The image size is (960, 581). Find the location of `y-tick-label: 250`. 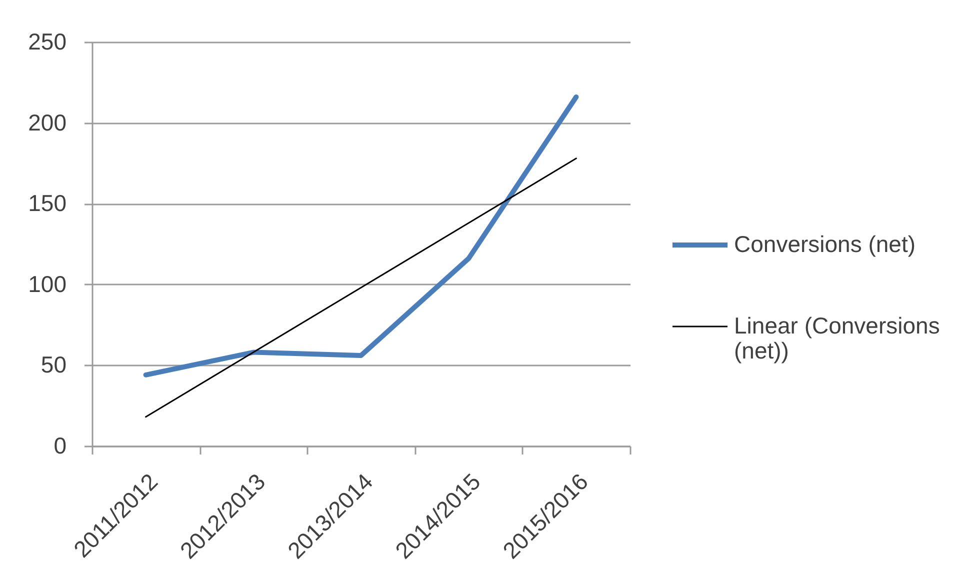

y-tick-label: 250 is located at coordinates (47, 41).